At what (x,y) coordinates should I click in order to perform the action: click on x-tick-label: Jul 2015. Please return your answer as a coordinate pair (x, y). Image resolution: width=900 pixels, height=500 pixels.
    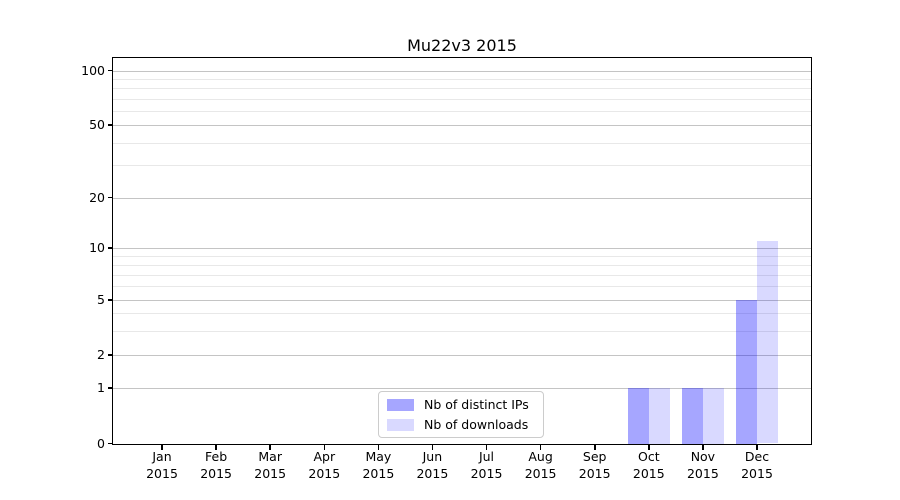
    Looking at the image, I should click on (486, 465).